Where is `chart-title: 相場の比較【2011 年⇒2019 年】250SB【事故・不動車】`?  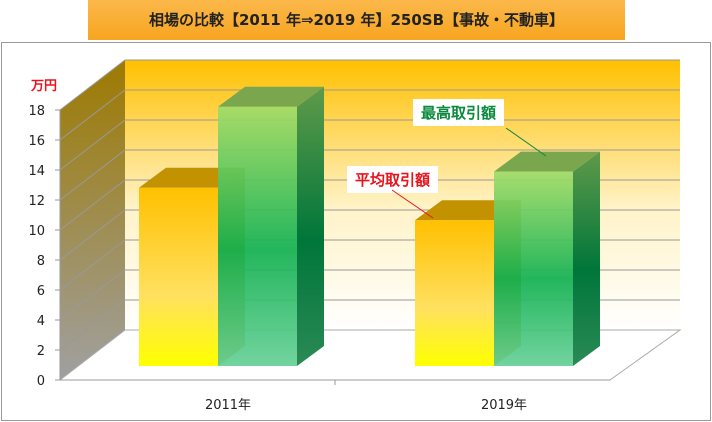 chart-title: 相場の比較【2011 年⇒2019 年】250SB【事故・不動車】 is located at coordinates (356, 20).